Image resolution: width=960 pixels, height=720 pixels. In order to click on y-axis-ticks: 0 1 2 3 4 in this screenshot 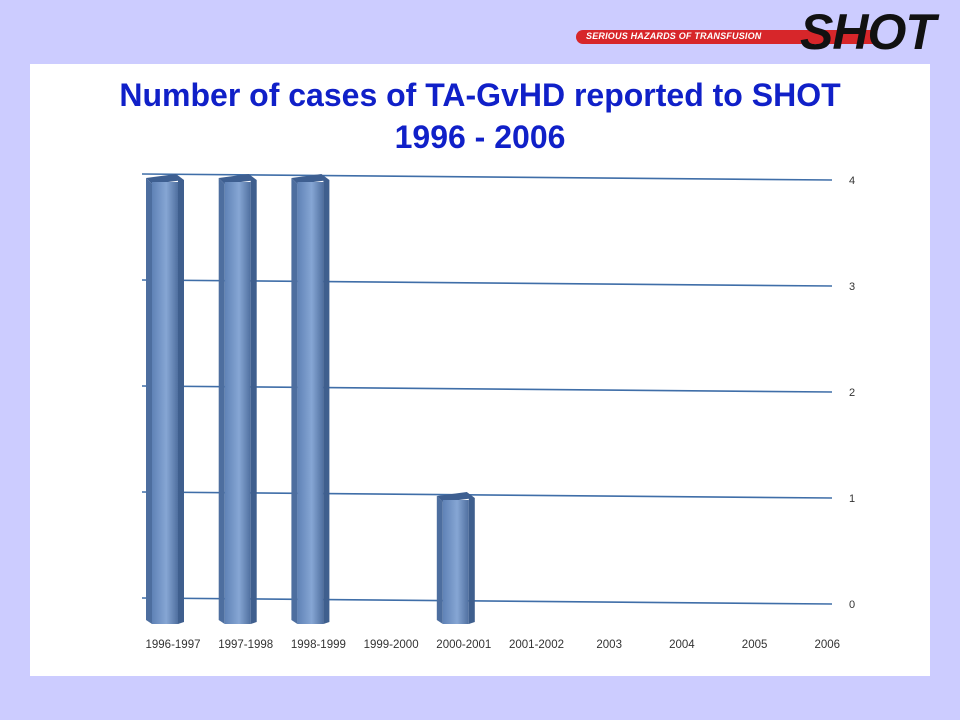, I will do `click(852, 393)`.